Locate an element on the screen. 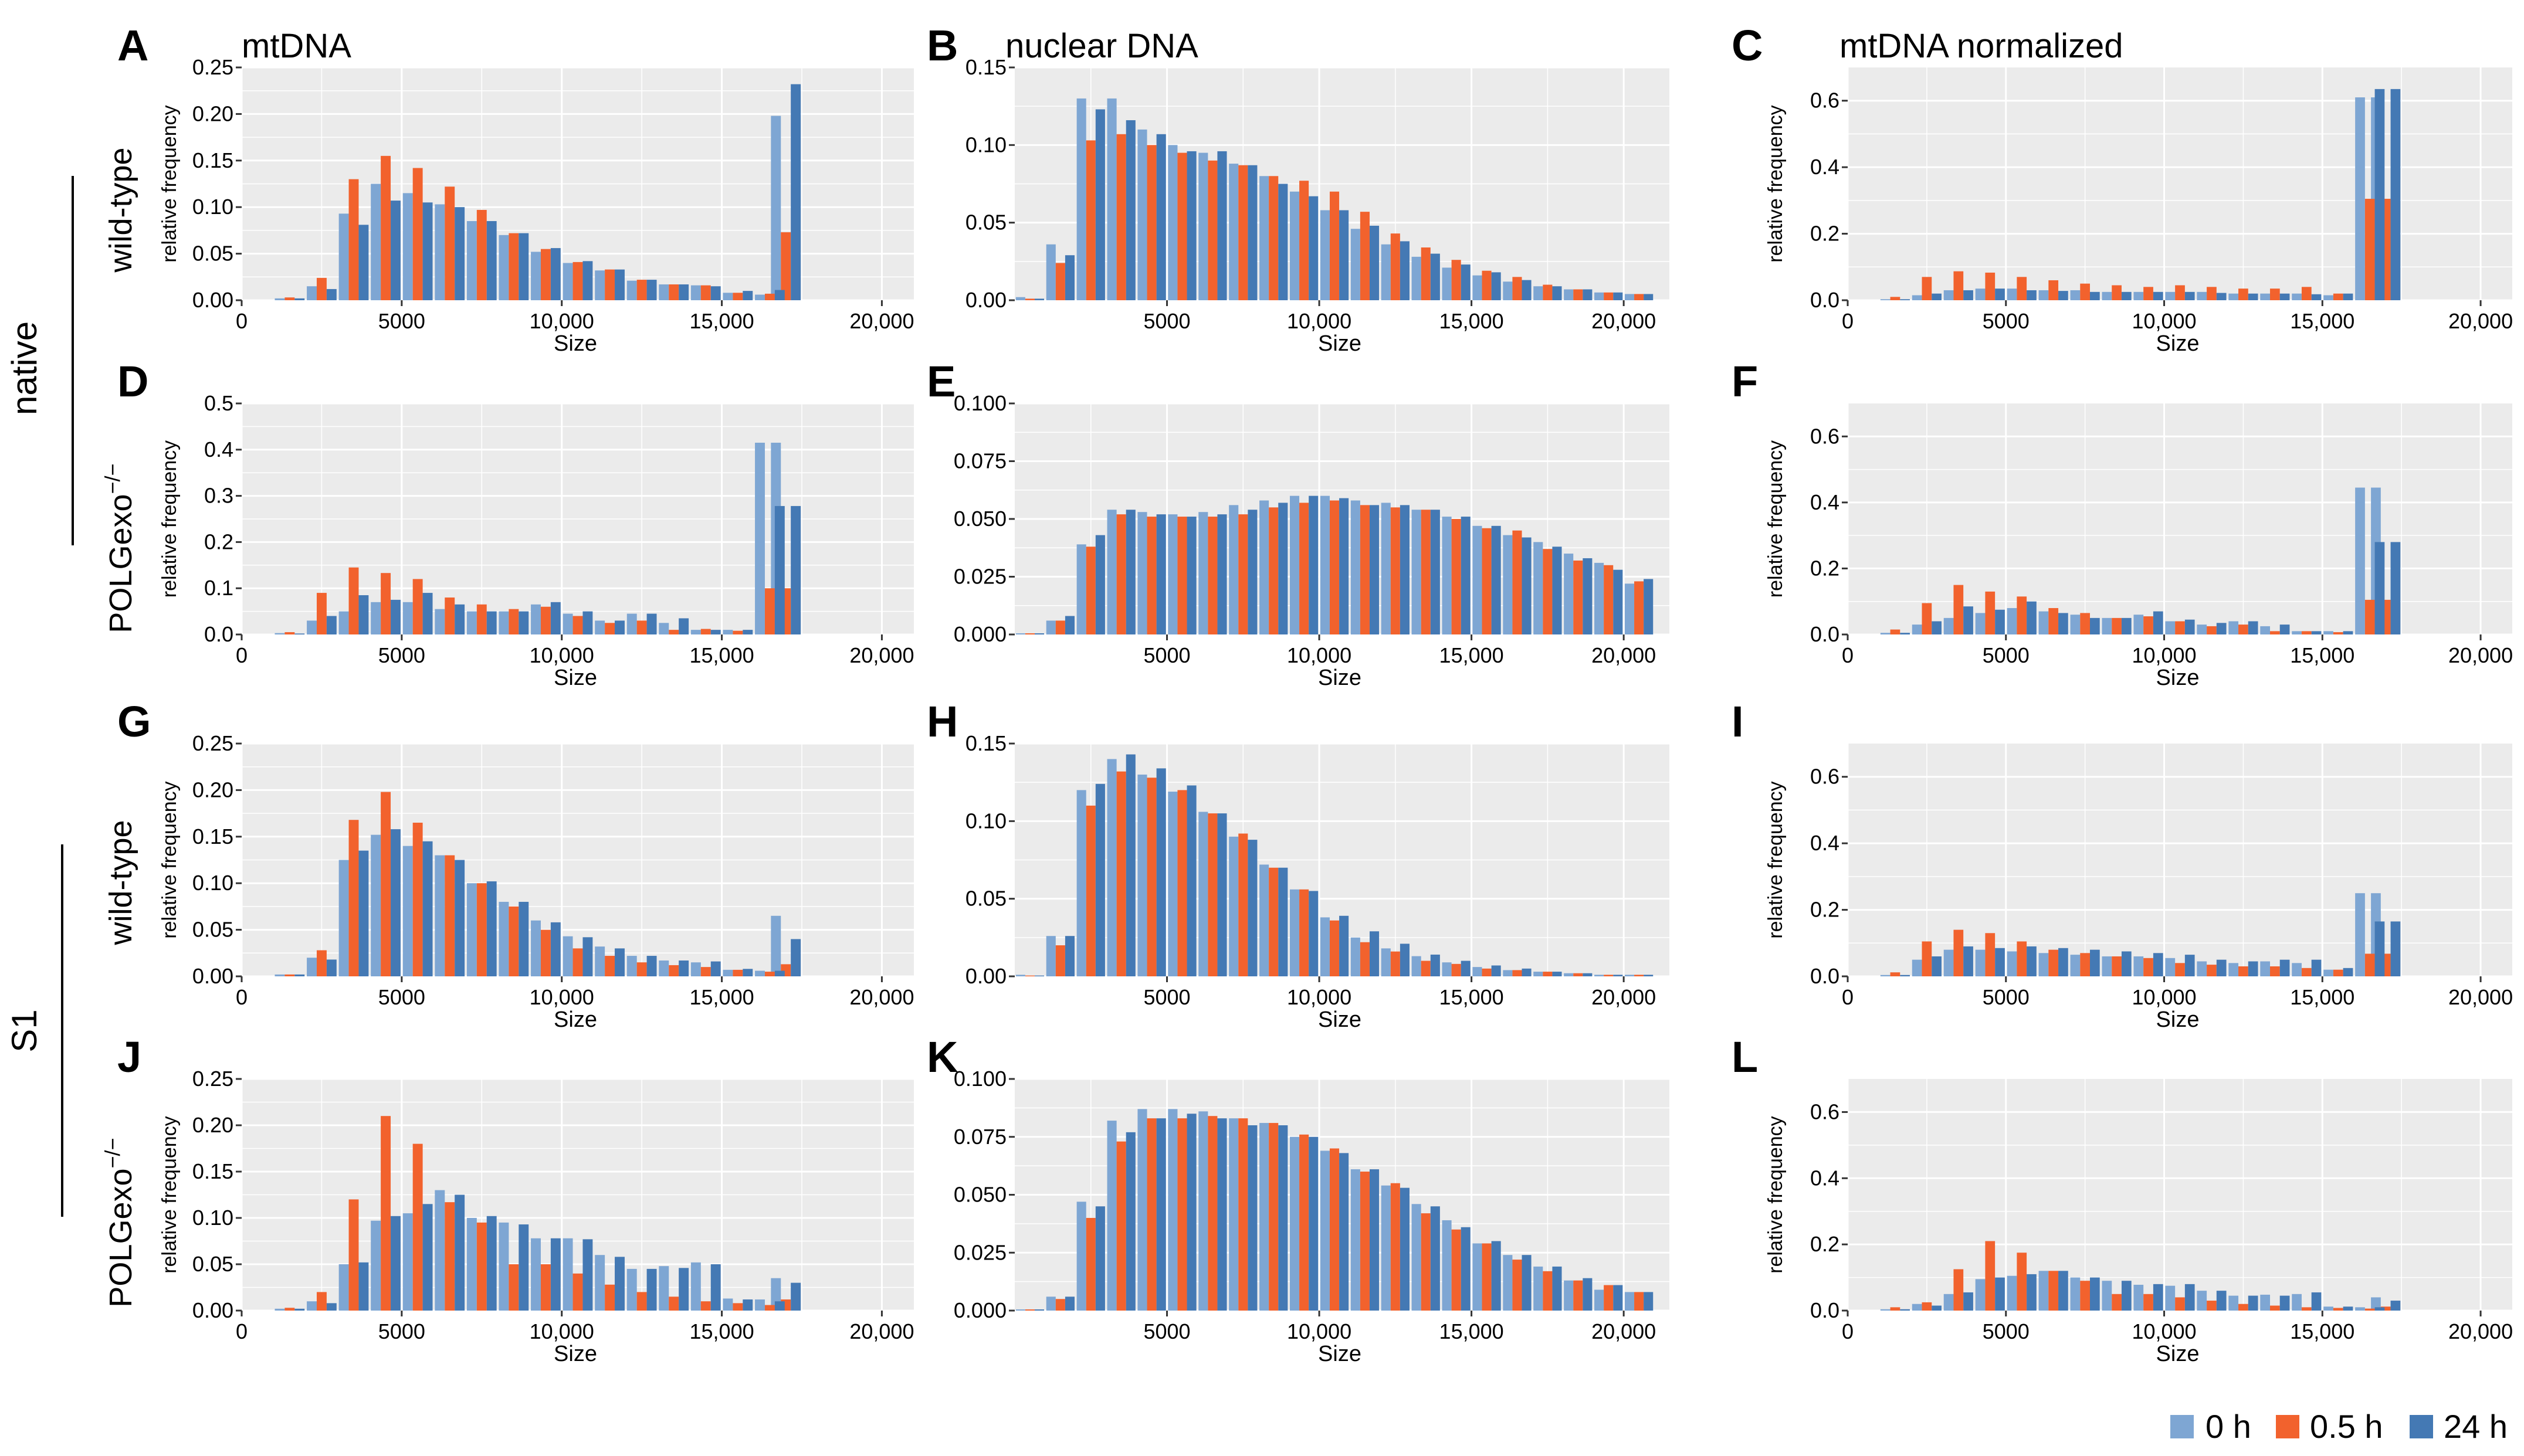  y-tick-label: 0.050 is located at coordinates (980, 519).